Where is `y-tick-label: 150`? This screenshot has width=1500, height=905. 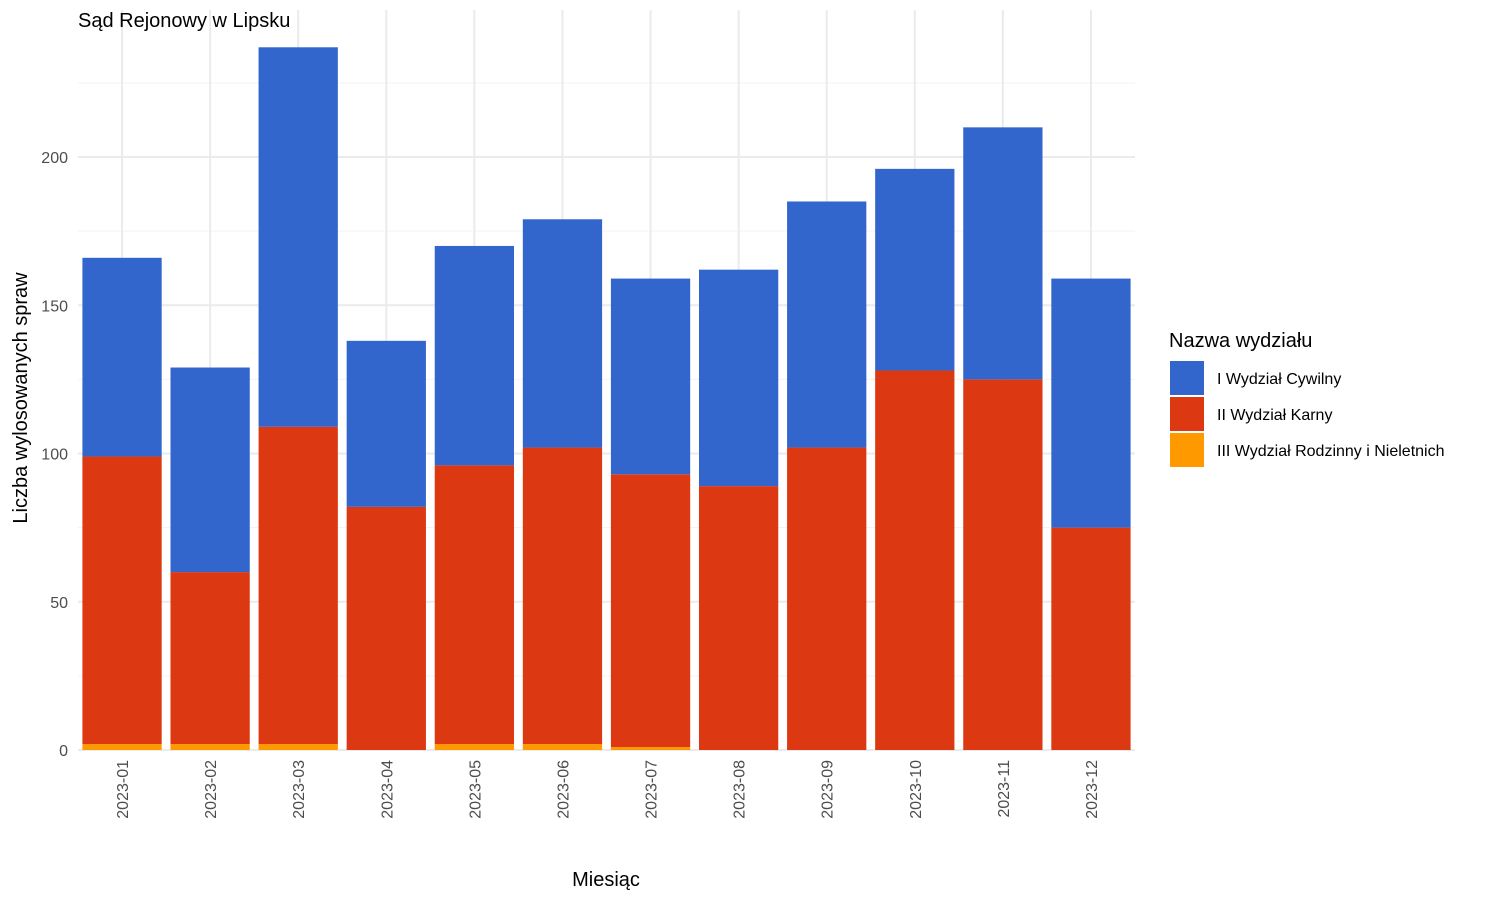
y-tick-label: 150 is located at coordinates (54, 306).